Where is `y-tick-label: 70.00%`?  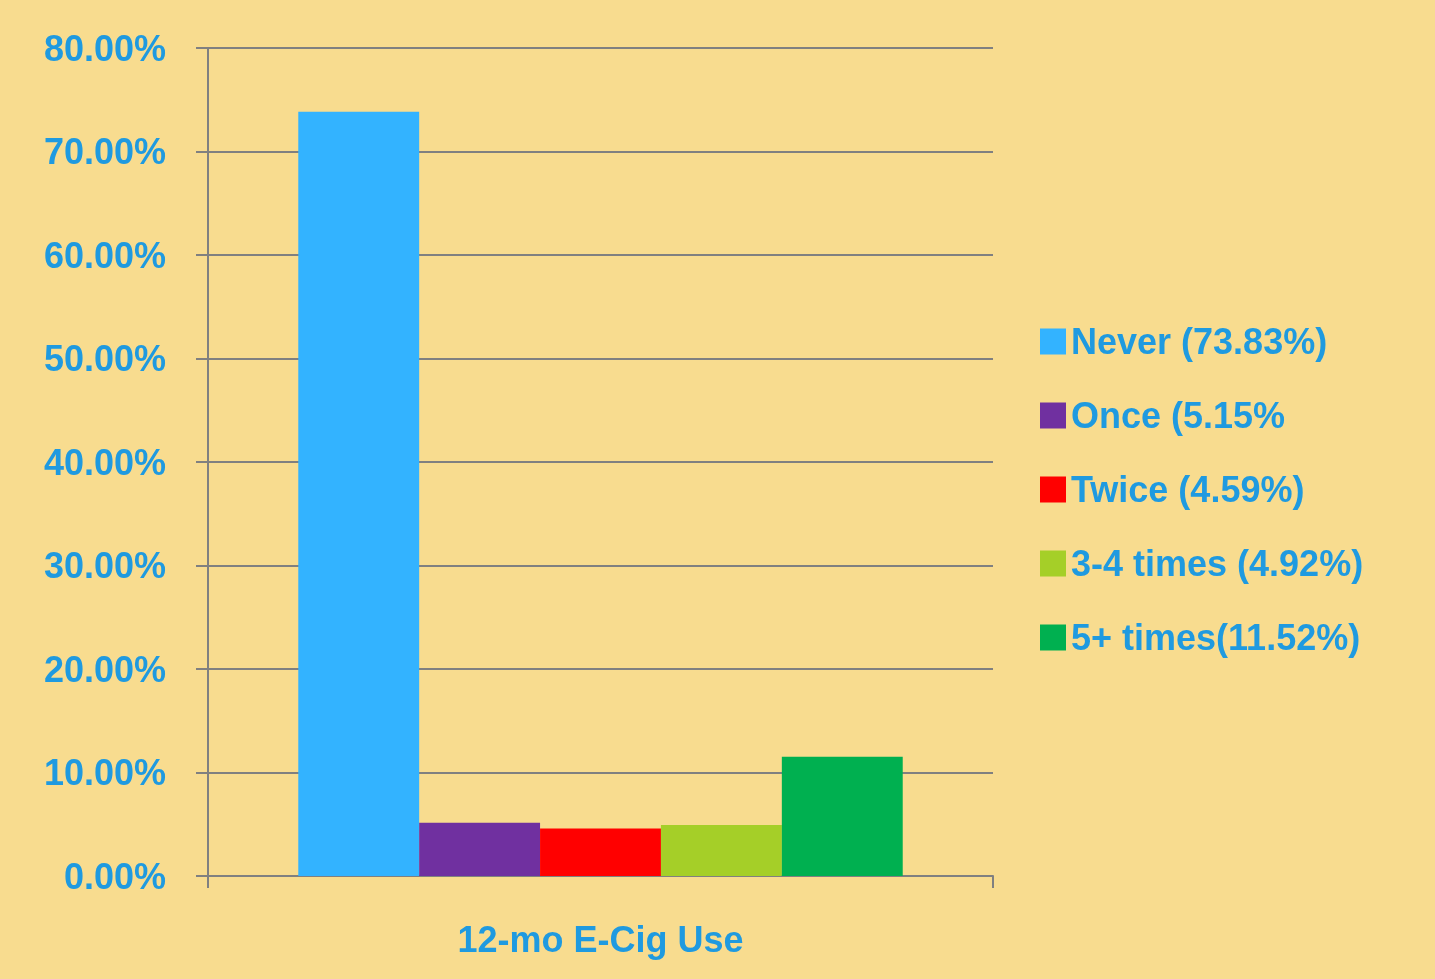 y-tick-label: 70.00% is located at coordinates (104, 151).